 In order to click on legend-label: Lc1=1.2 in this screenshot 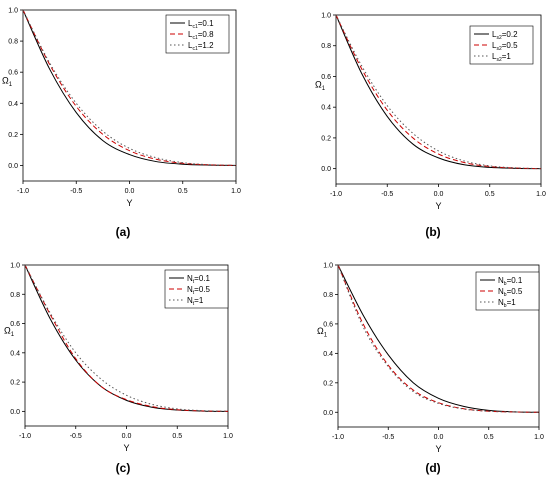, I will do `click(201, 46)`.